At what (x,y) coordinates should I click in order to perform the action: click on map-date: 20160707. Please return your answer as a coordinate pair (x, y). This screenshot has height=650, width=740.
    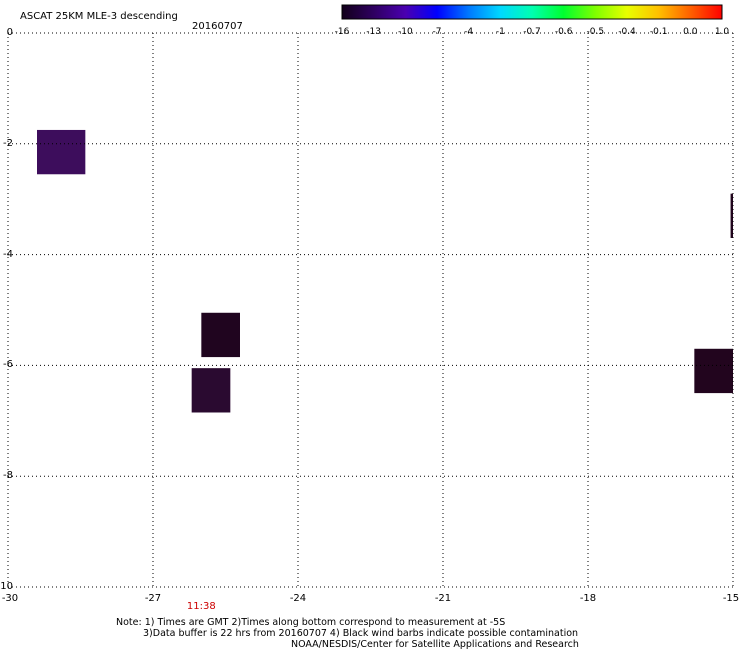
    Looking at the image, I should click on (217, 26).